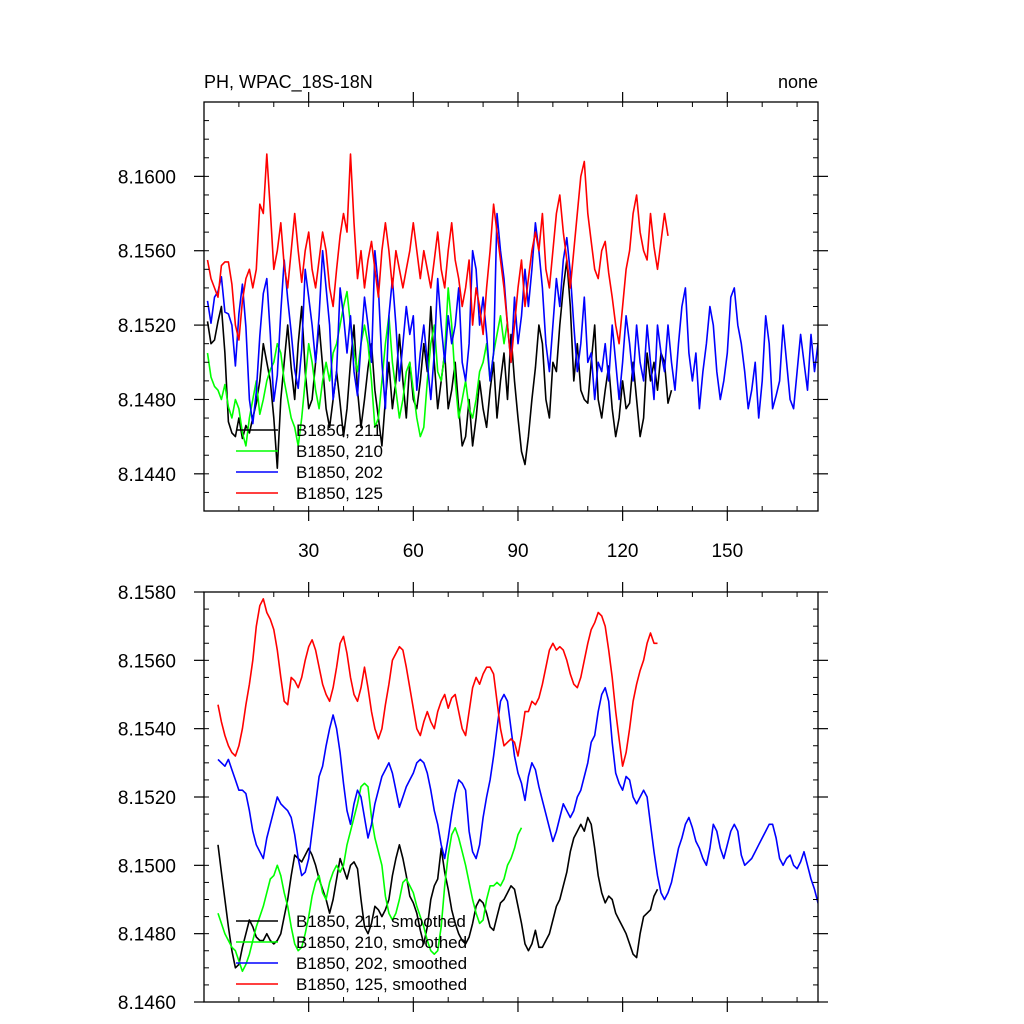 This screenshot has width=1024, height=1024. I want to click on legend-label: B1850, 211, smoothed, so click(381, 921).